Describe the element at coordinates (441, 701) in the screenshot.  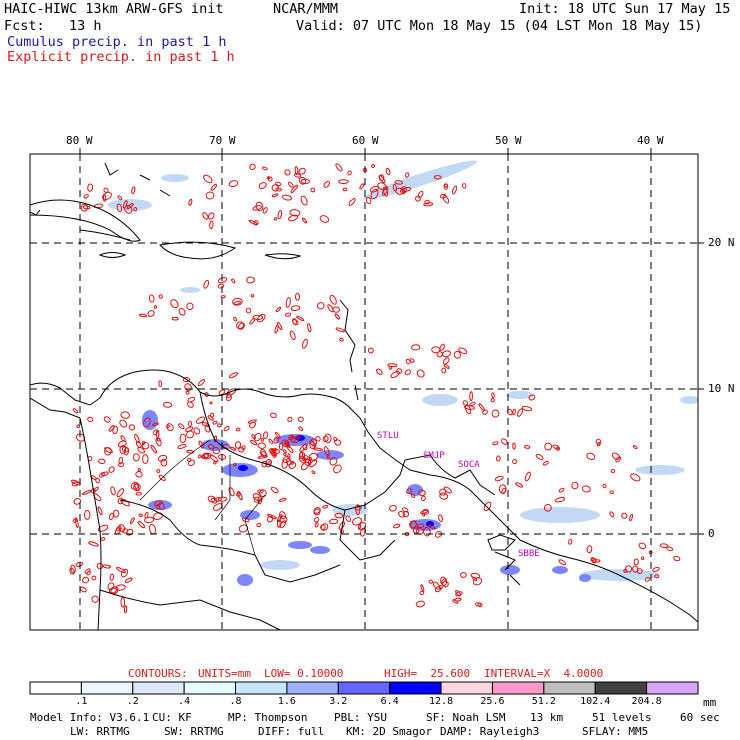
I see `colorbar-tick-label: 12.8` at that location.